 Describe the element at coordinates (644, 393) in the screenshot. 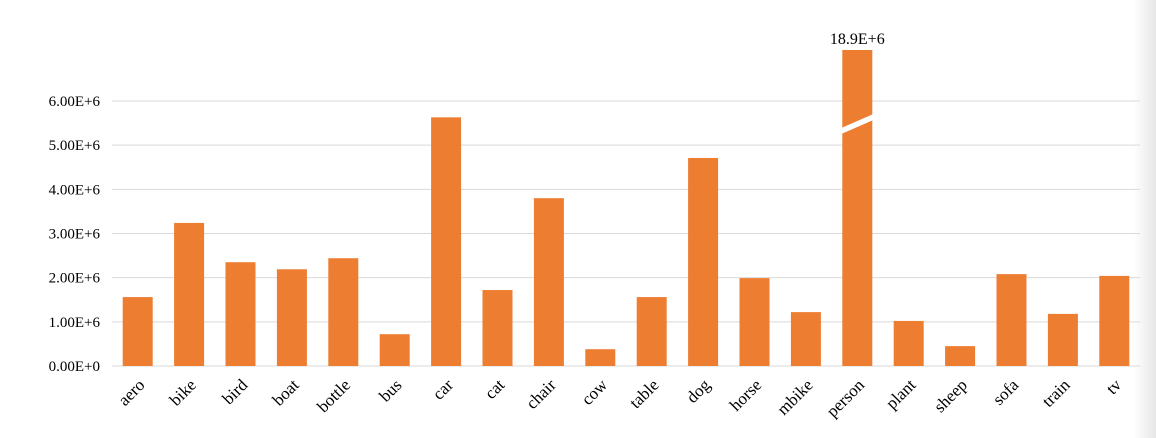

I see `x-tick-label: table` at that location.